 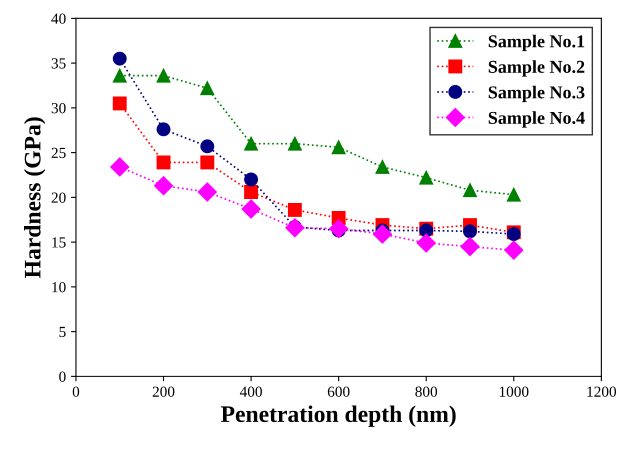 What do you see at coordinates (59, 287) in the screenshot?
I see `y-tick-label: 10` at bounding box center [59, 287].